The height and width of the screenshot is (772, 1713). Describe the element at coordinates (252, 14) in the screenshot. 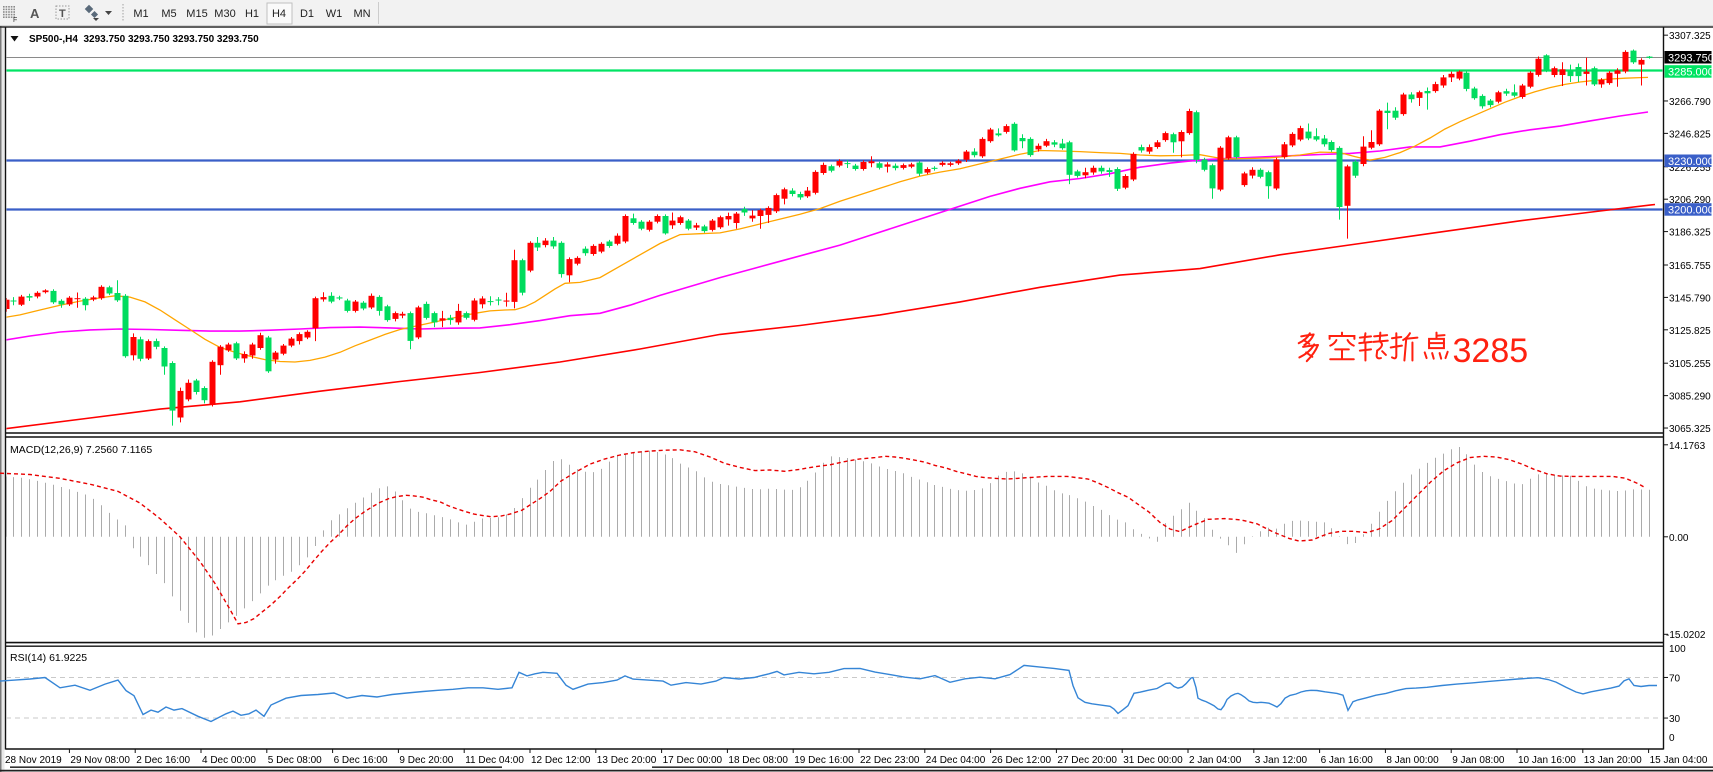

I see `svg-text: H1` at that location.